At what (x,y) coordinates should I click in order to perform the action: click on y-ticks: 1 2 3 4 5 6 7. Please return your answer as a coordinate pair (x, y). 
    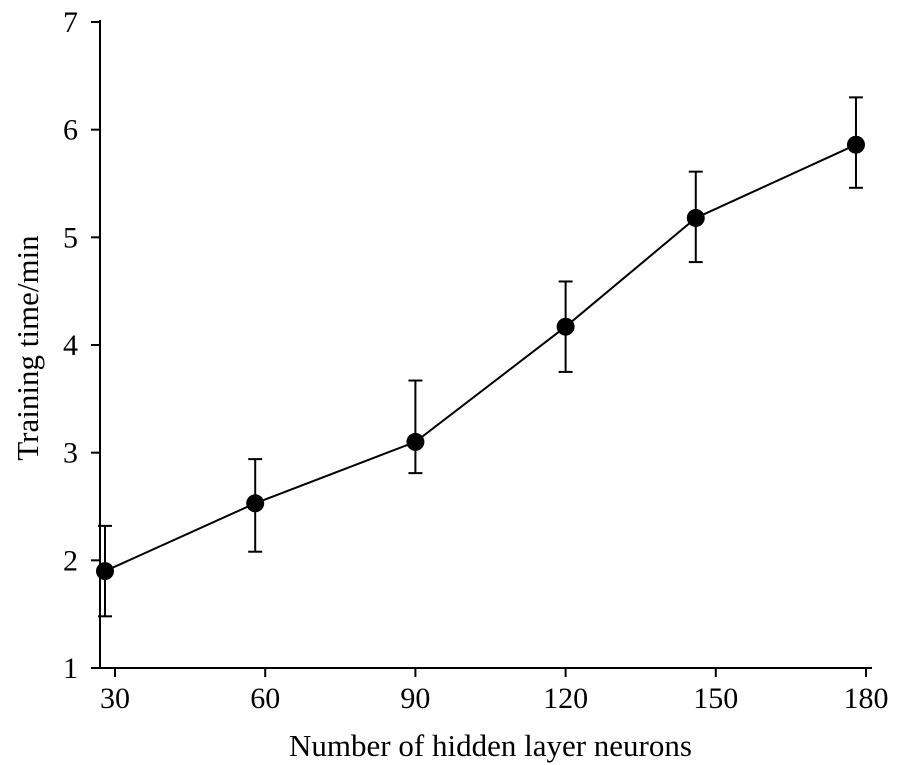
    Looking at the image, I should click on (81, 345).